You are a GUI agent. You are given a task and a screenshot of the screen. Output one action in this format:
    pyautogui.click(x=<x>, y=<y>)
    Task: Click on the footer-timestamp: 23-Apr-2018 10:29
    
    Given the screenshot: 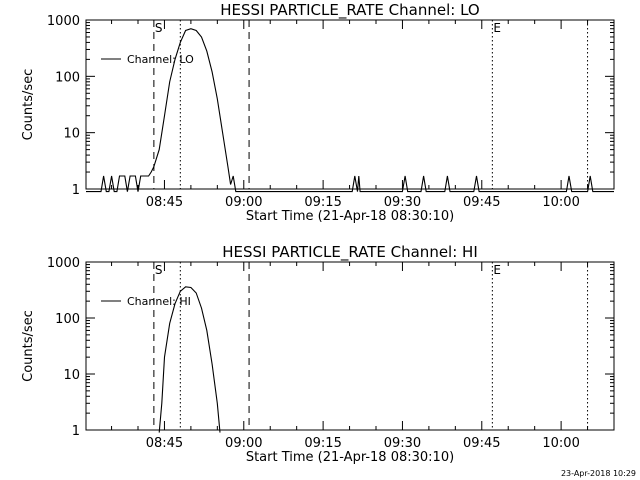 What is the action you would take?
    pyautogui.click(x=598, y=473)
    